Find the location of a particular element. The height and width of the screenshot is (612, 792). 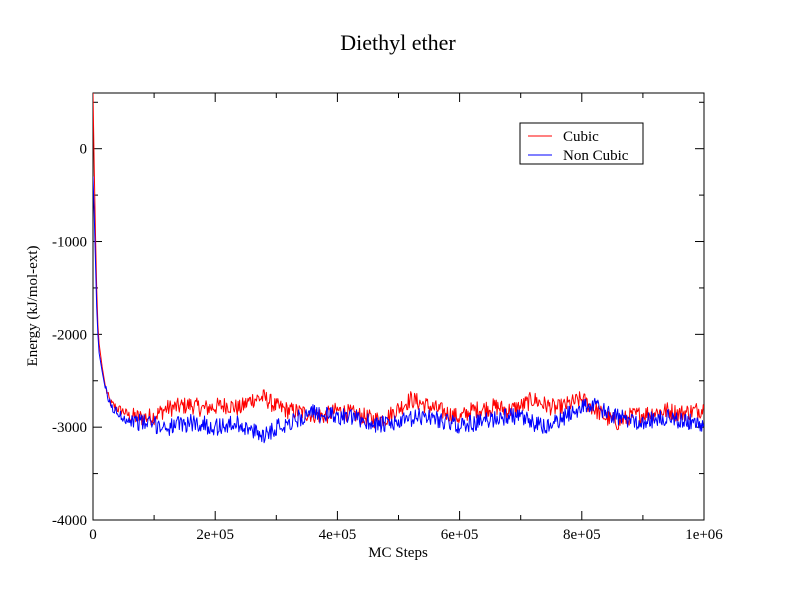

legend-label-non-cubic: Non Cubic is located at coordinates (596, 156).